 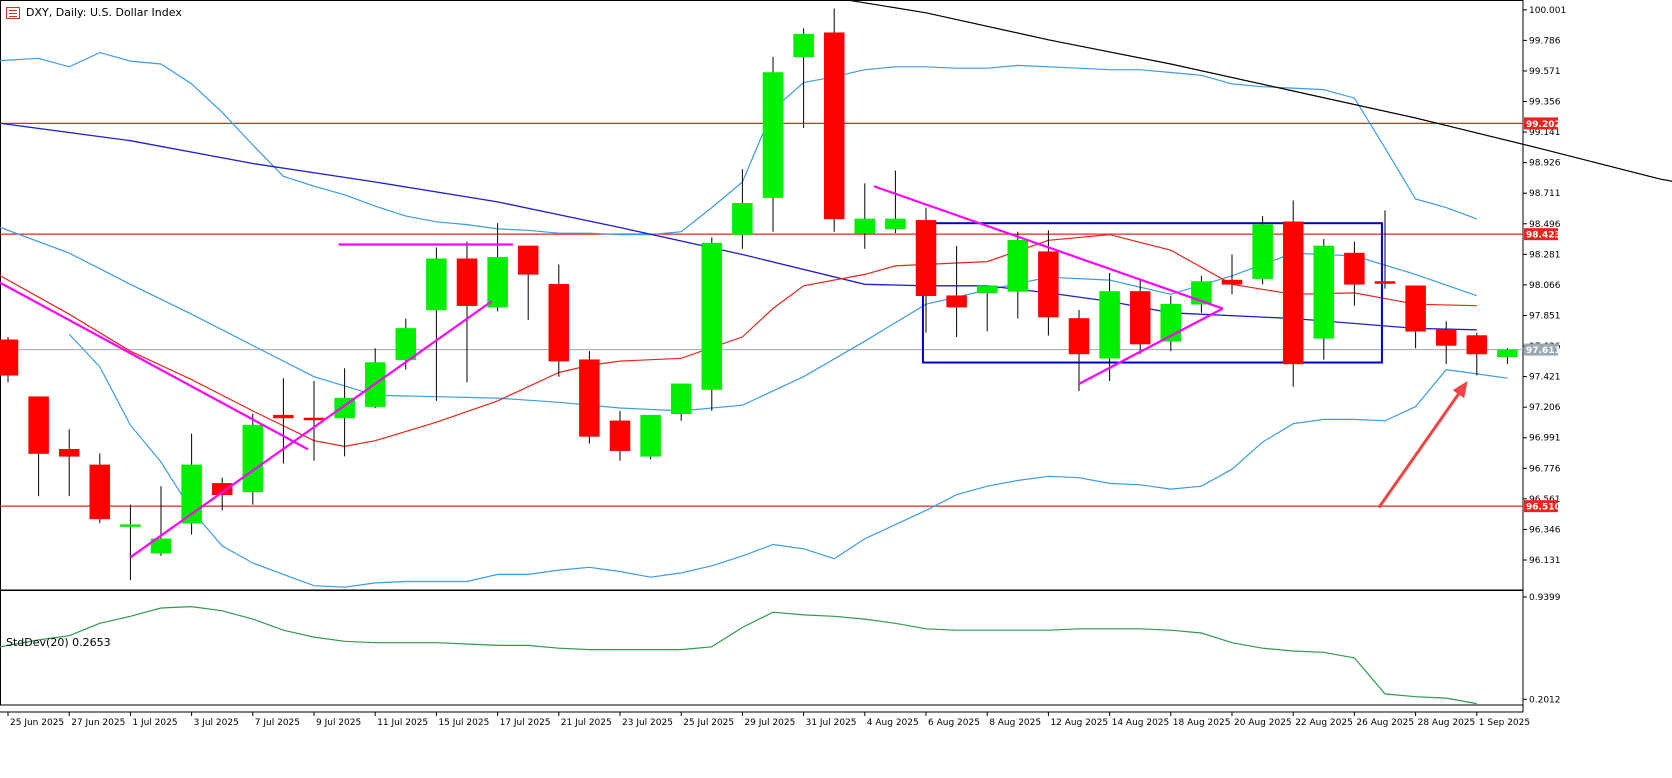 I want to click on y-tick-label: 100.001, so click(x=1547, y=11).